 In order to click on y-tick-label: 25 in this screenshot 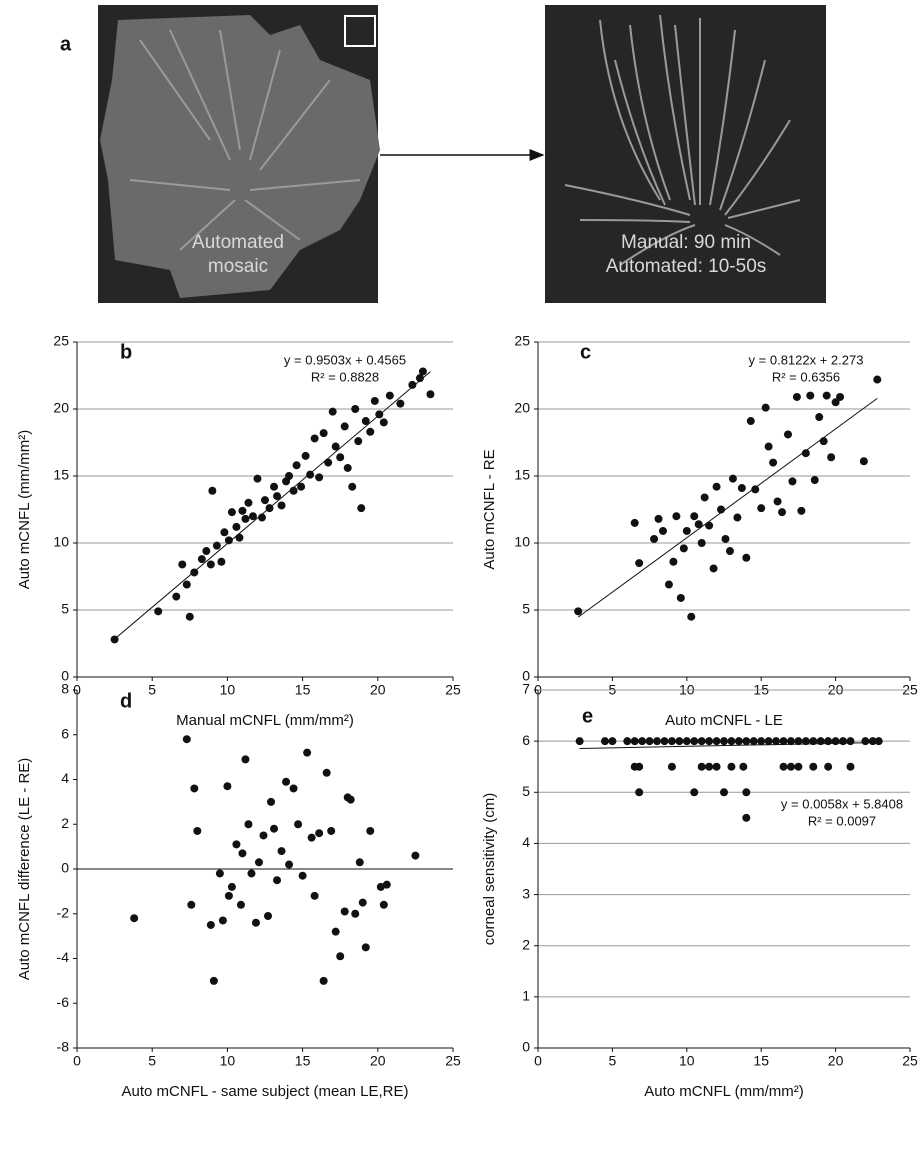, I will do `click(522, 341)`.